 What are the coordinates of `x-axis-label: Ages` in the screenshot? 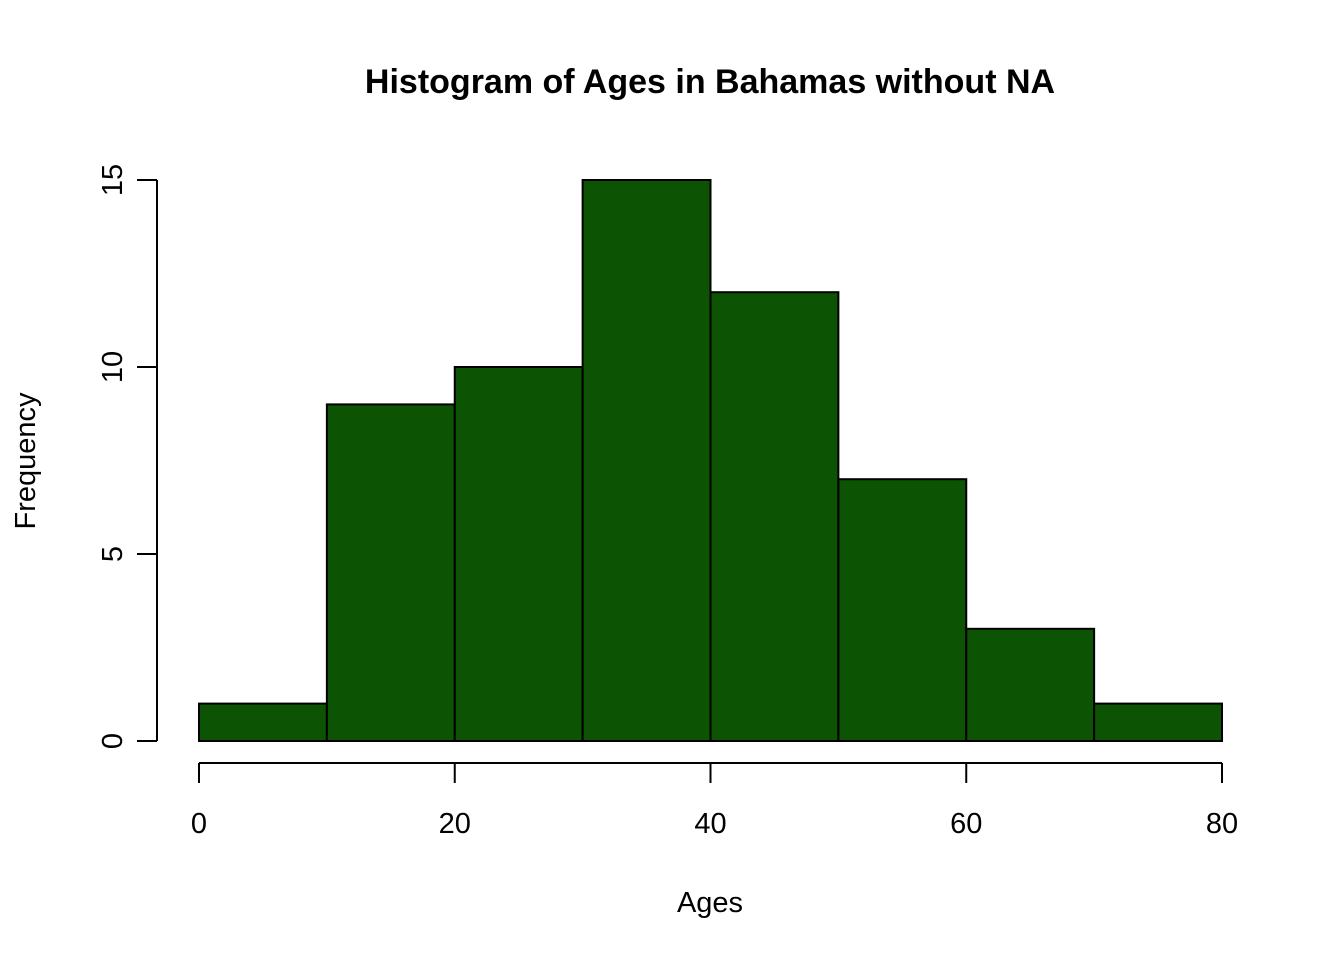 It's located at (710, 903).